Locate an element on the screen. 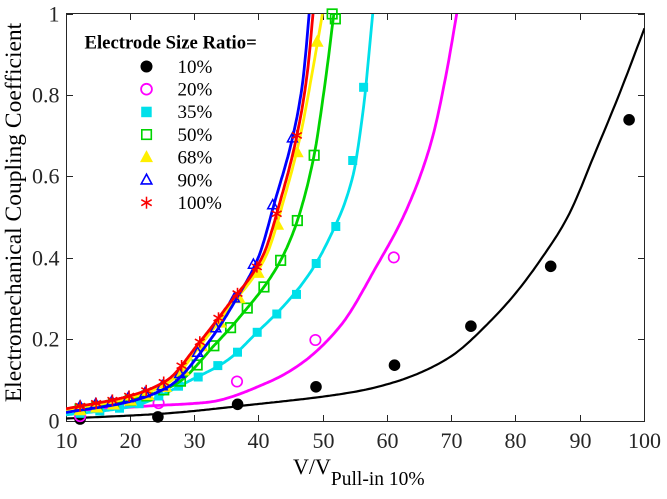 This screenshot has height=499, width=667. svg-text: 10 is located at coordinates (67, 440).